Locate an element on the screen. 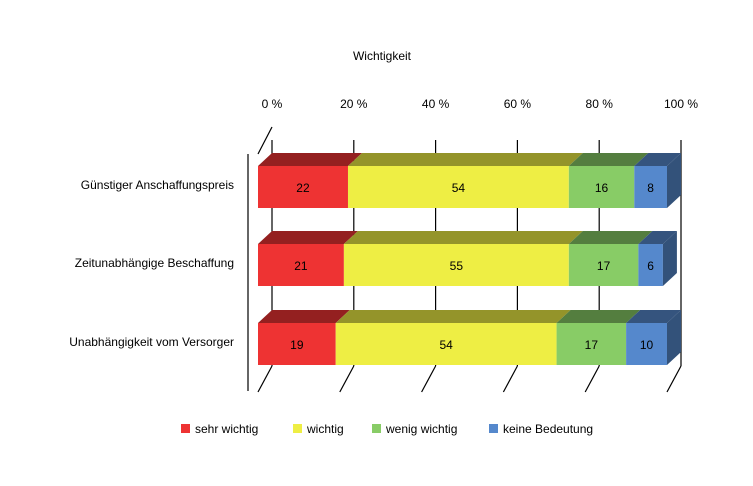 The width and height of the screenshot is (753, 486). bar-segment: 10 is located at coordinates (653, 337).